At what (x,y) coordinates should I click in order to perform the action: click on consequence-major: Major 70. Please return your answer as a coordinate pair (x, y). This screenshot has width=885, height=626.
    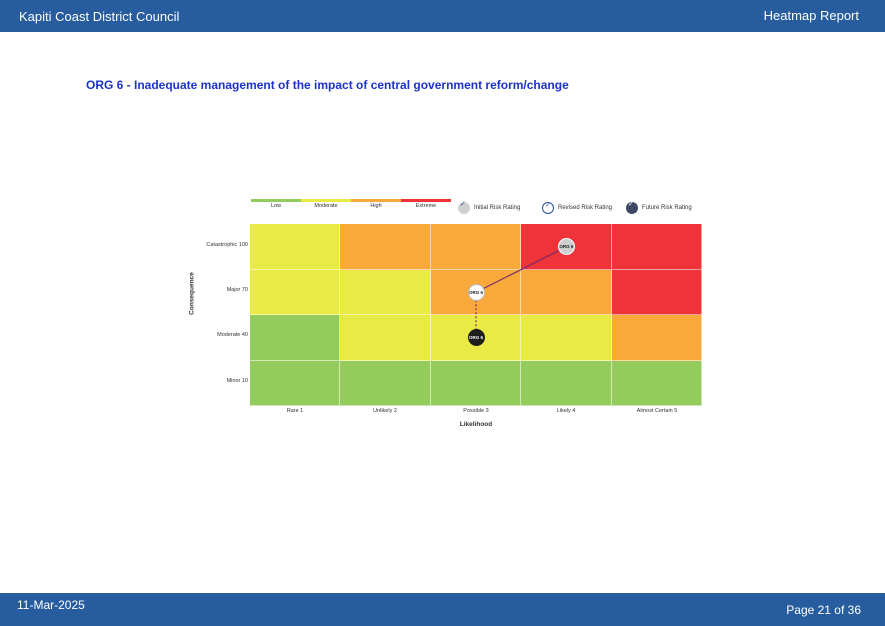
    Looking at the image, I should click on (237, 290).